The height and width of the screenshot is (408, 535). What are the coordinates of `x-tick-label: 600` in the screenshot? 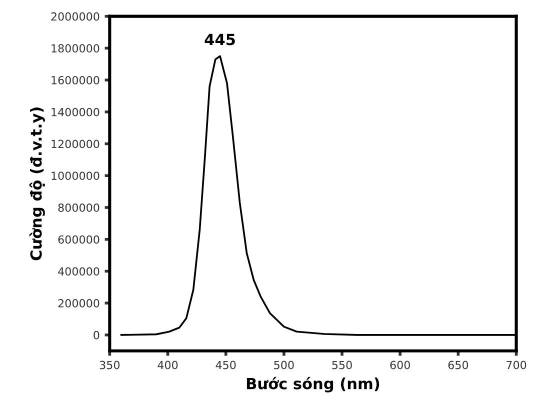 It's located at (400, 365).